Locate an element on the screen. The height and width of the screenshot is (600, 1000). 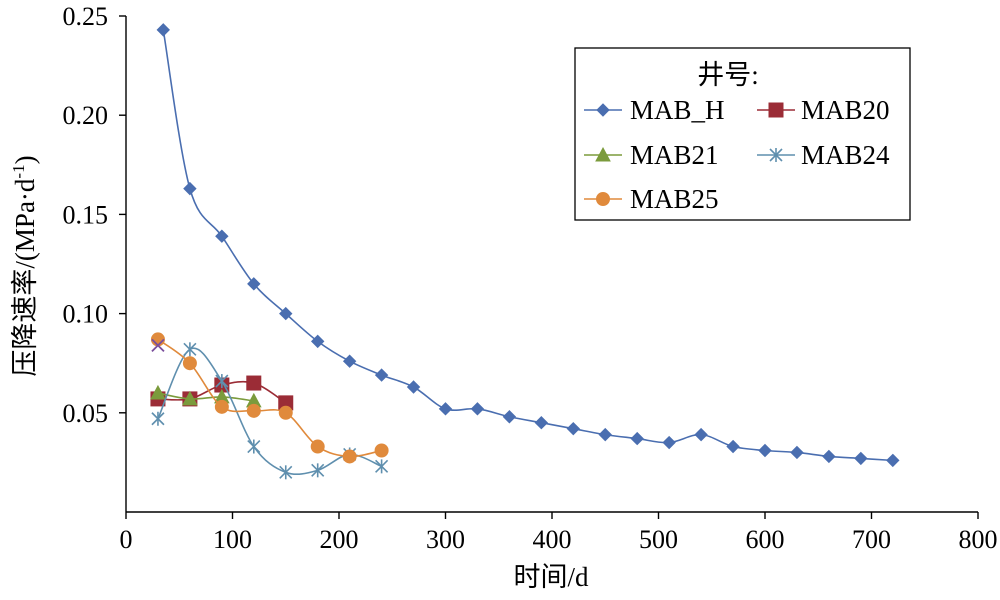
series-mab21 is located at coordinates (206, 396).